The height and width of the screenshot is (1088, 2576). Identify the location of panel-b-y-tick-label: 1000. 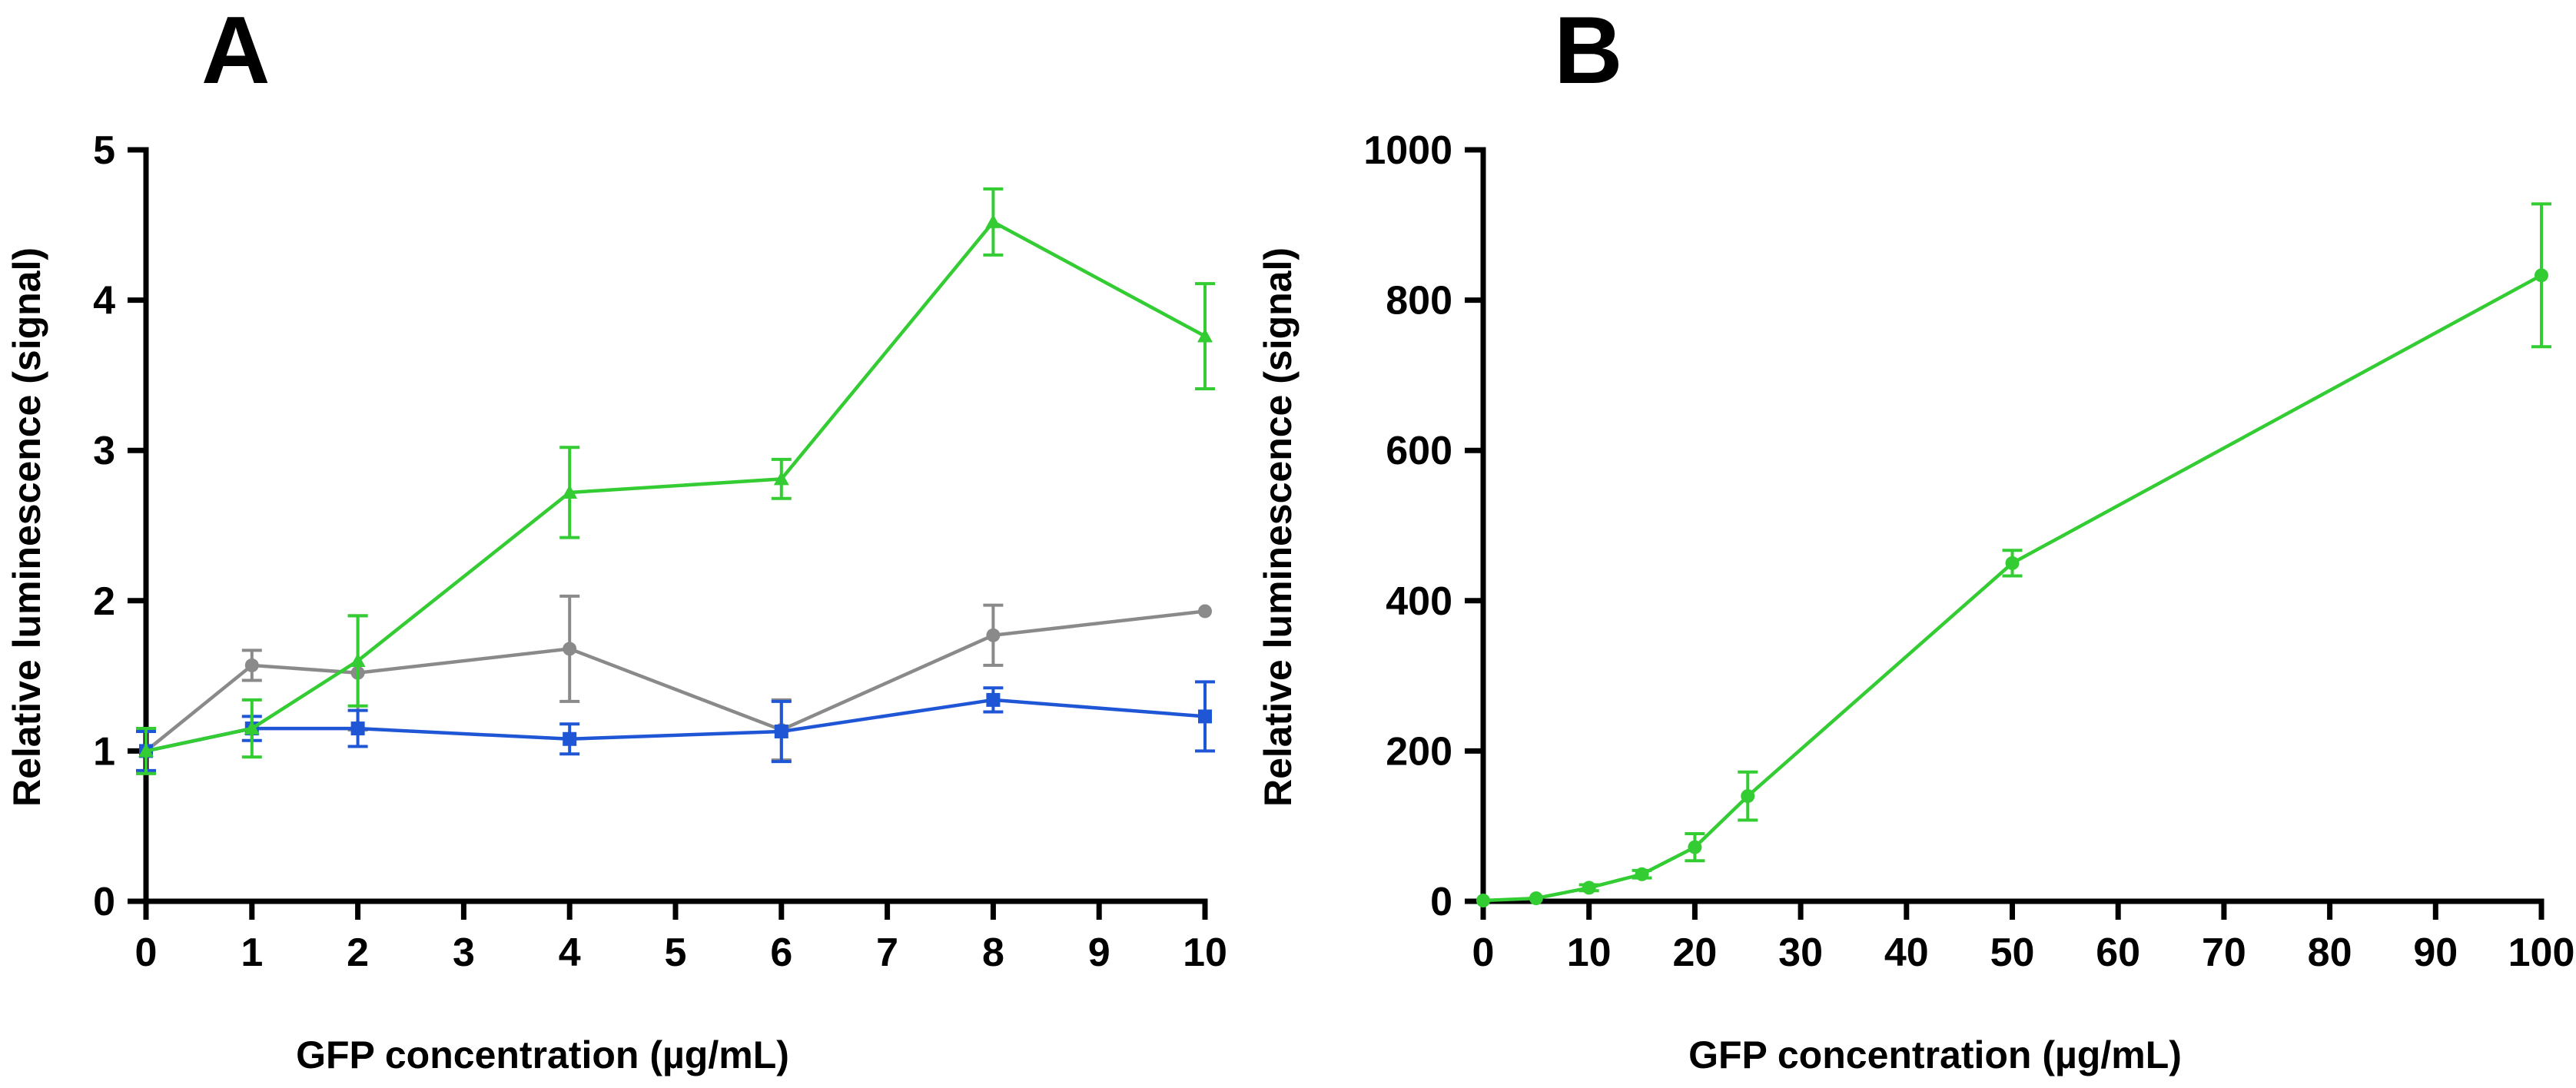
(1407, 150).